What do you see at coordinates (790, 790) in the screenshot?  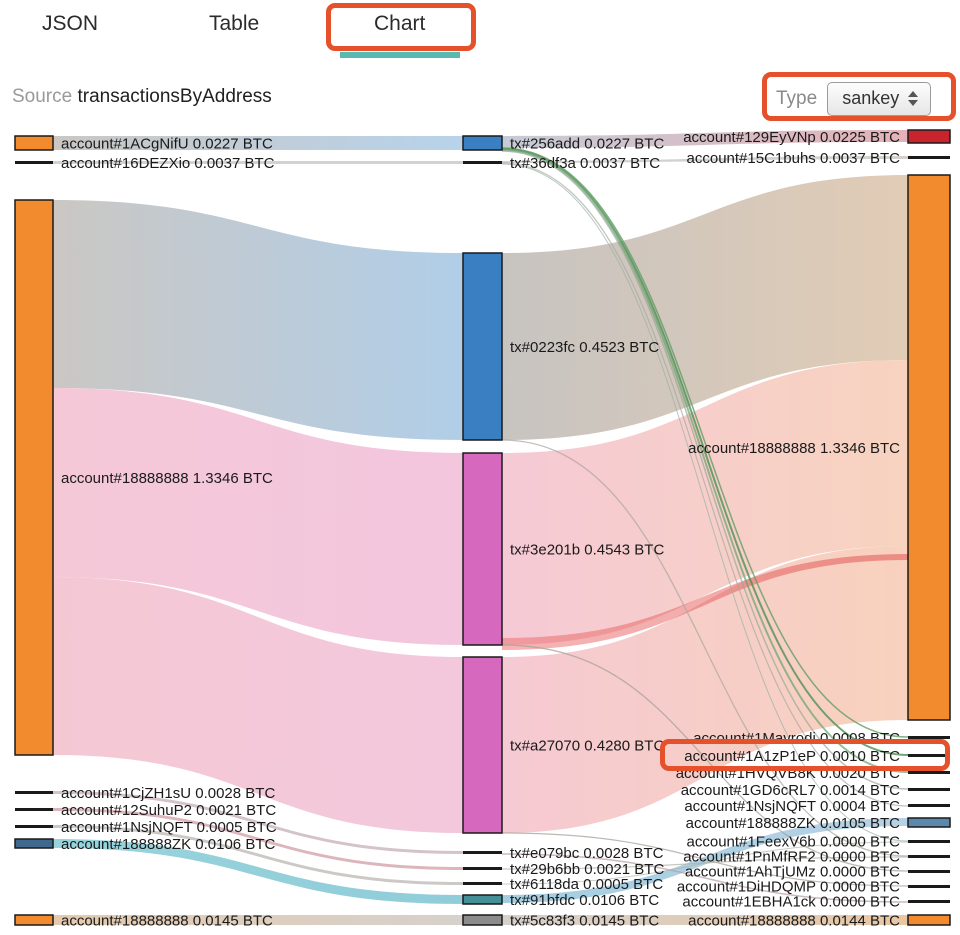 I see `sankey-node-label-R6: account#1GD6cRL7 0.0014 BTC` at bounding box center [790, 790].